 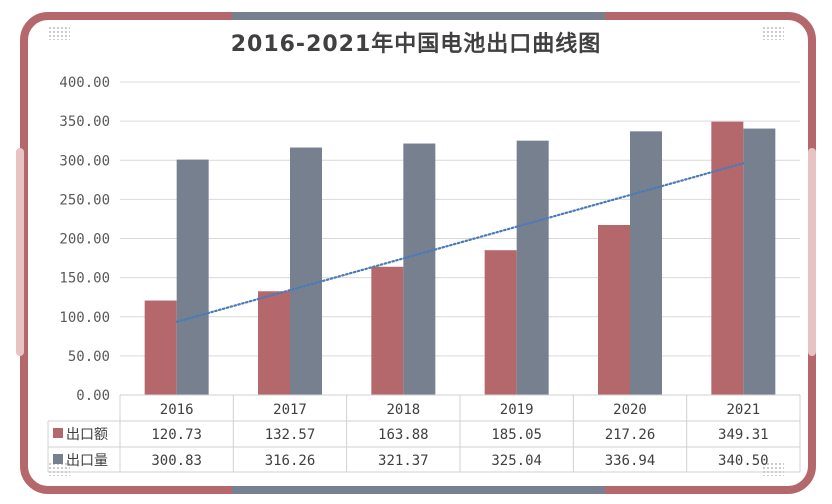 What do you see at coordinates (532, 267) in the screenshot?
I see `bar-出口量-2019` at bounding box center [532, 267].